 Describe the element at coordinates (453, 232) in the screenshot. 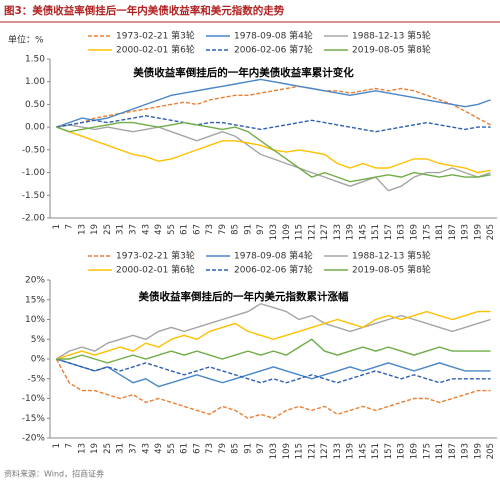

I see `x-tick-label: 187` at that location.